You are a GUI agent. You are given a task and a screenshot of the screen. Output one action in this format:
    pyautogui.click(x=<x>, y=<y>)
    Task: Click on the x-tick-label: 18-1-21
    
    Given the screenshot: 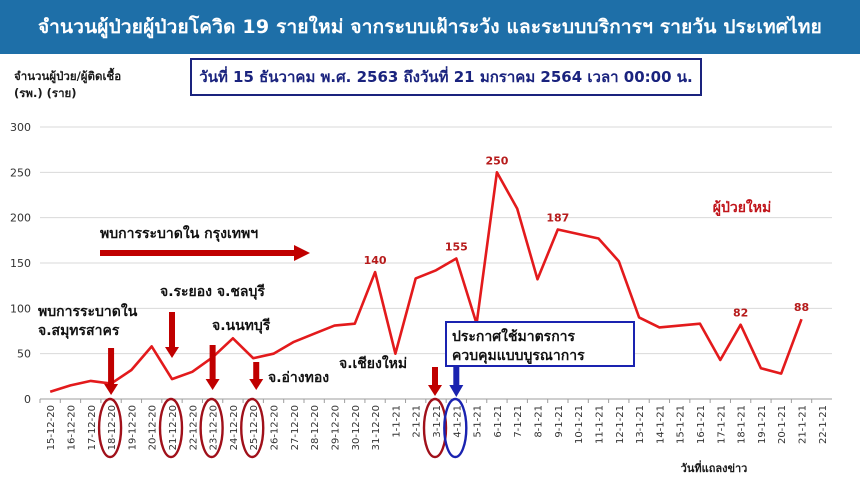 What is the action you would take?
    pyautogui.click(x=742, y=424)
    